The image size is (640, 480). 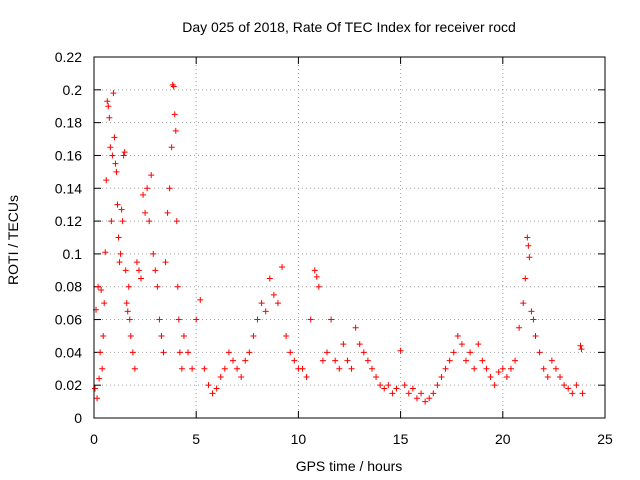 What do you see at coordinates (68, 320) in the screenshot?
I see `y-tick-label: 0.06` at bounding box center [68, 320].